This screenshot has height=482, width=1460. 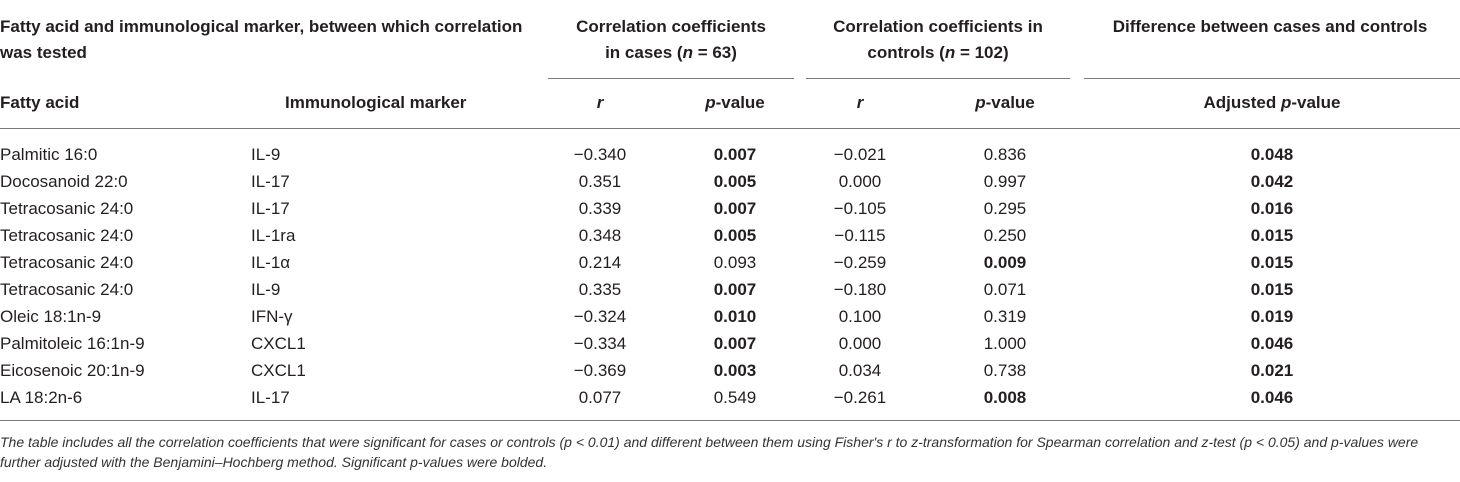 I want to click on subheader-adjusted-p-sym: p, so click(x=1286, y=102).